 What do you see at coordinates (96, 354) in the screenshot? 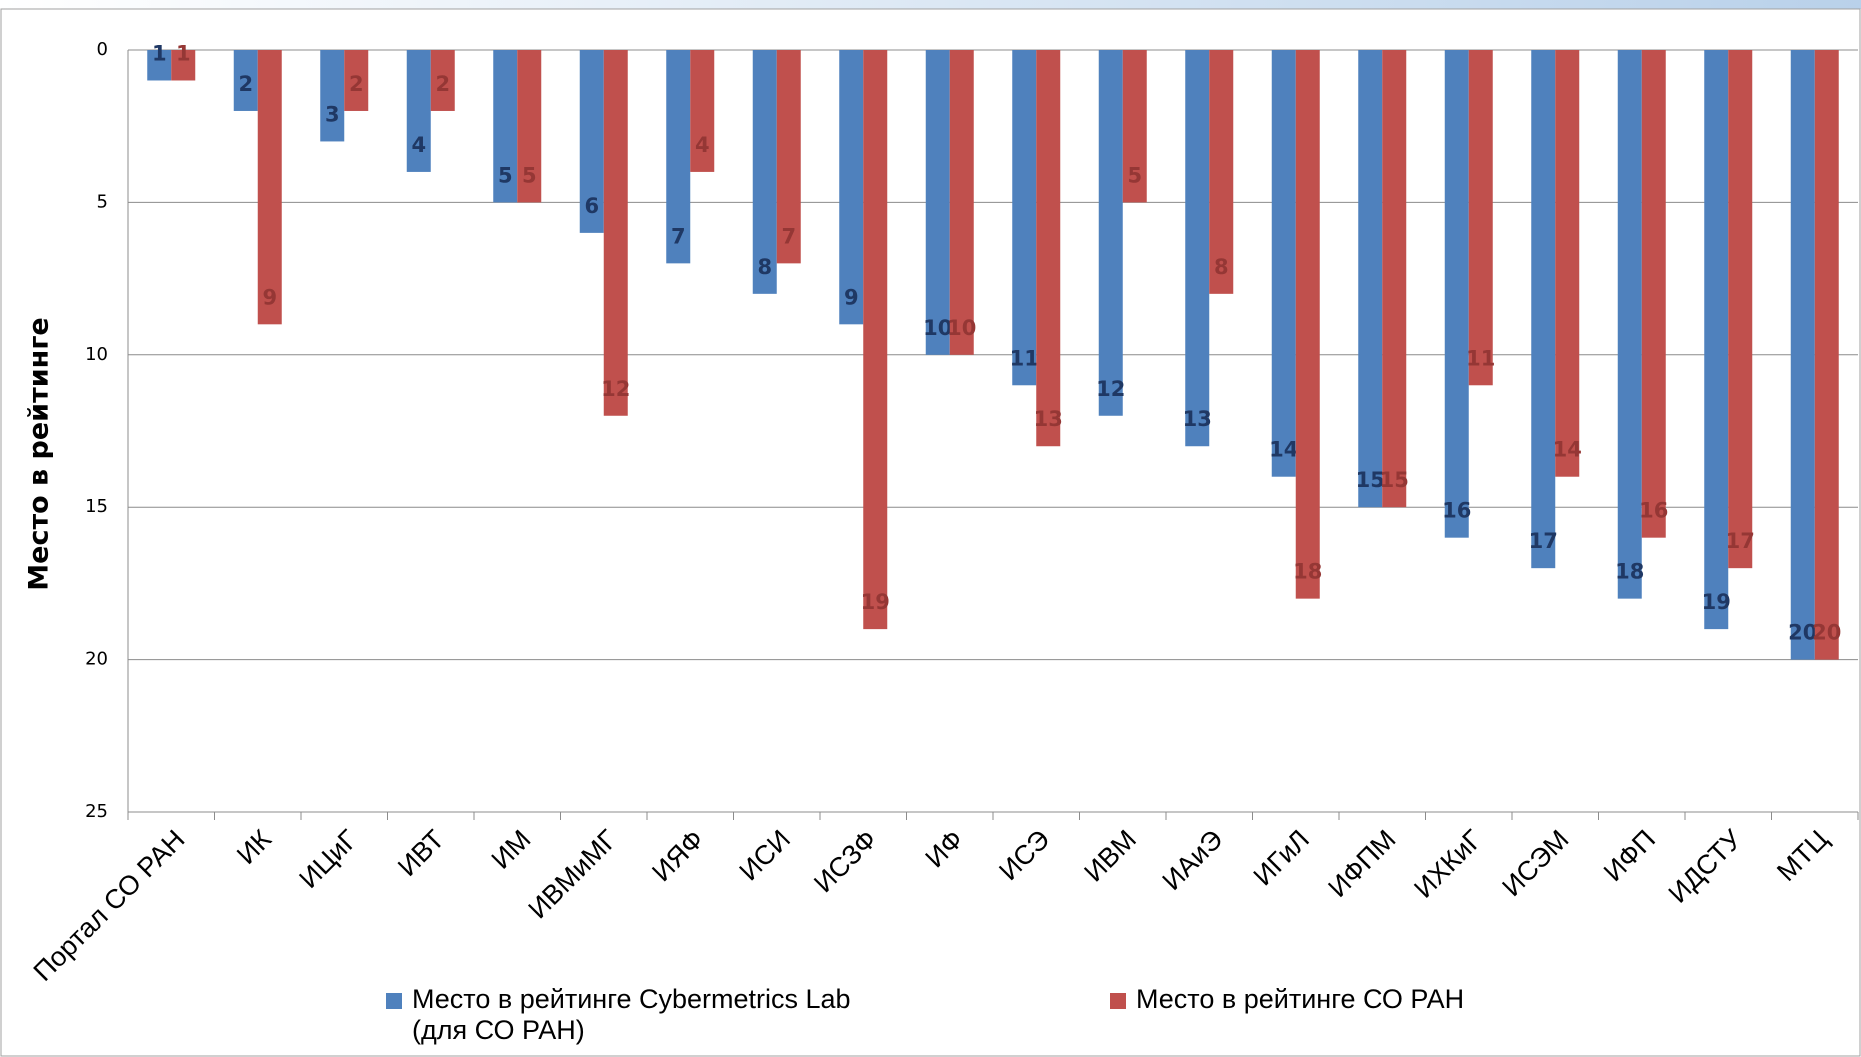
I see `y-tick-label: 10` at bounding box center [96, 354].